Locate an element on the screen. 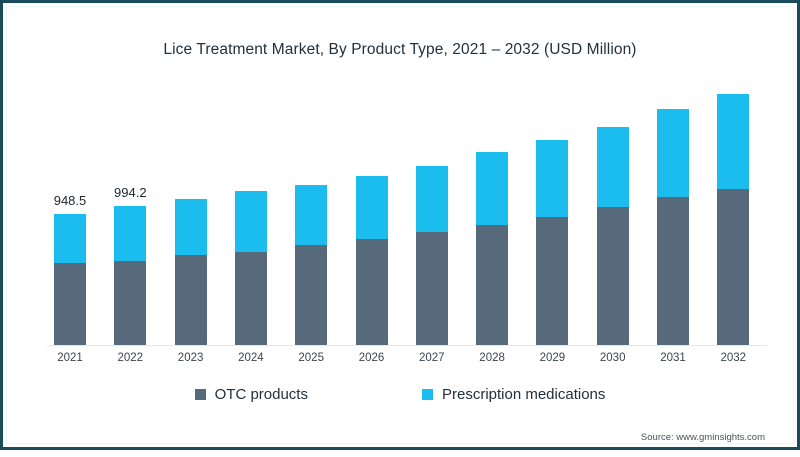  bar-column: 948.5 is located at coordinates (70, 269).